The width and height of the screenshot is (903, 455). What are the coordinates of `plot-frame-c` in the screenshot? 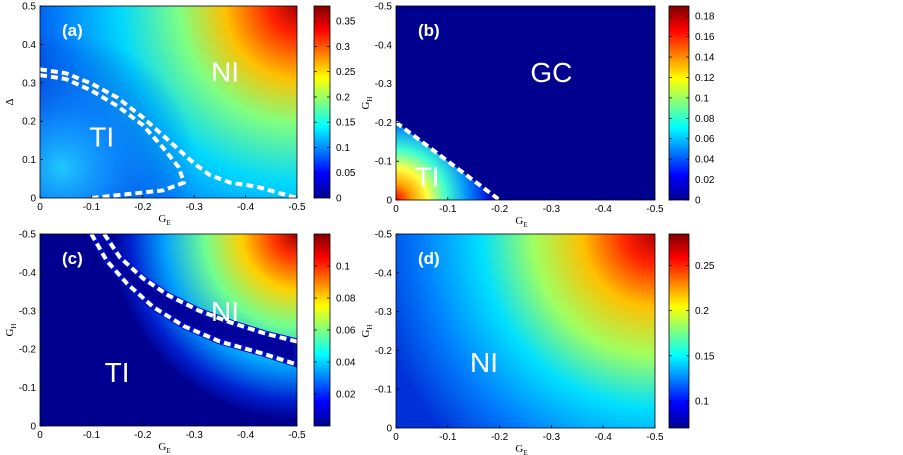 It's located at (168, 330).